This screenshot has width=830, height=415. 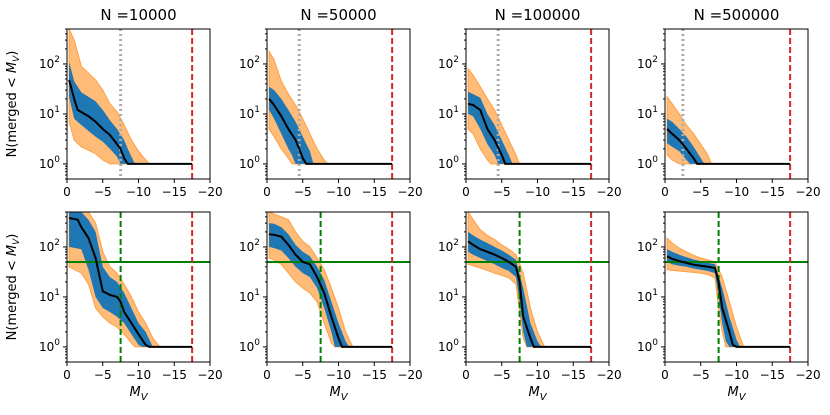 What do you see at coordinates (138, 15) in the screenshot?
I see `panel-title: N =10000` at bounding box center [138, 15].